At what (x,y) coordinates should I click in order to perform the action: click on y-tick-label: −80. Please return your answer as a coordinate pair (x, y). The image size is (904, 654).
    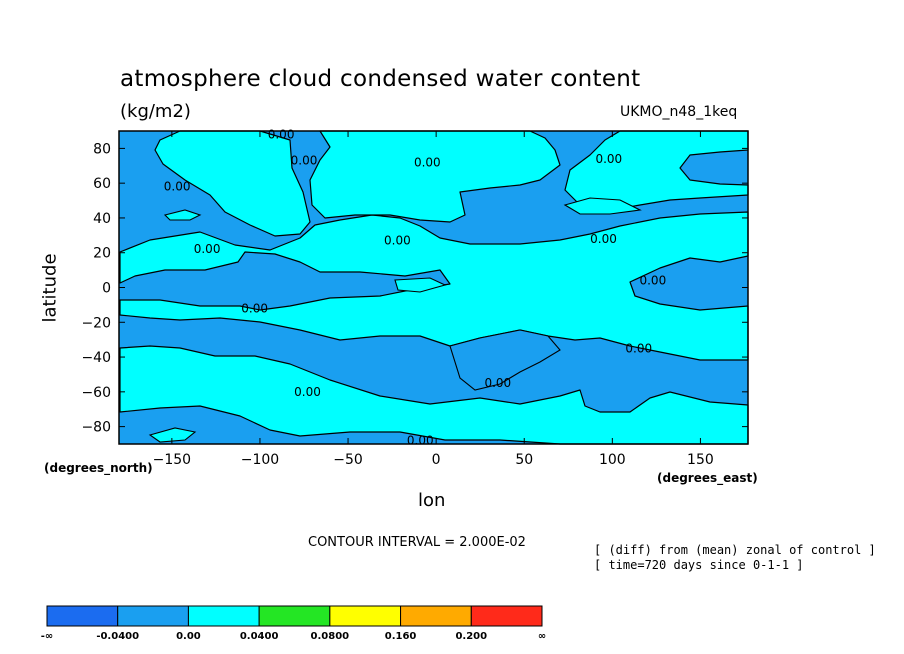
    Looking at the image, I should click on (96, 428).